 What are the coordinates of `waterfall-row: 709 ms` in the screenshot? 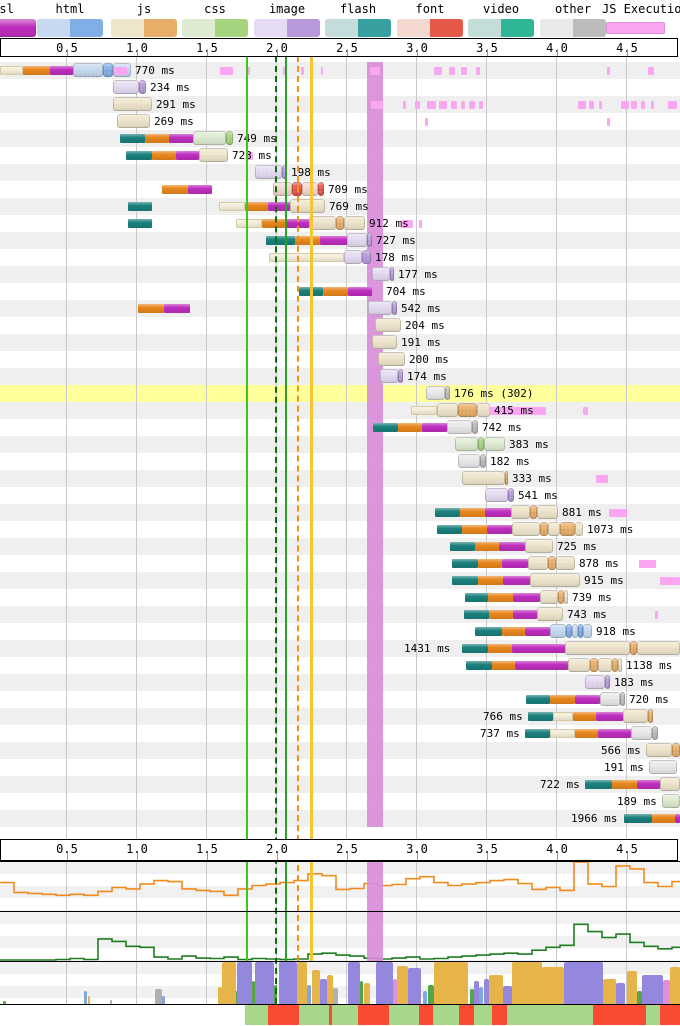 It's located at (340, 189).